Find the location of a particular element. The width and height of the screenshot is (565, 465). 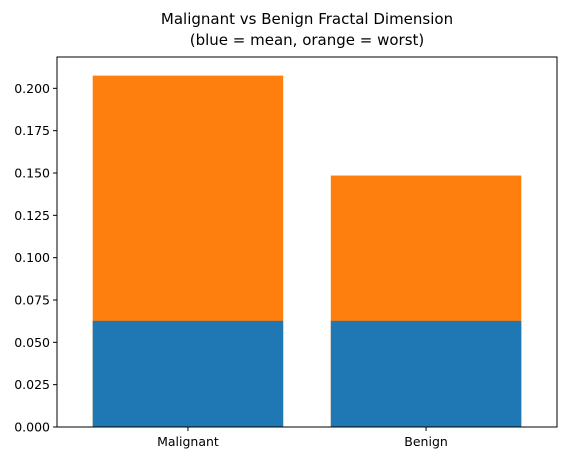

y-tick-label: 0.200 is located at coordinates (32, 88).